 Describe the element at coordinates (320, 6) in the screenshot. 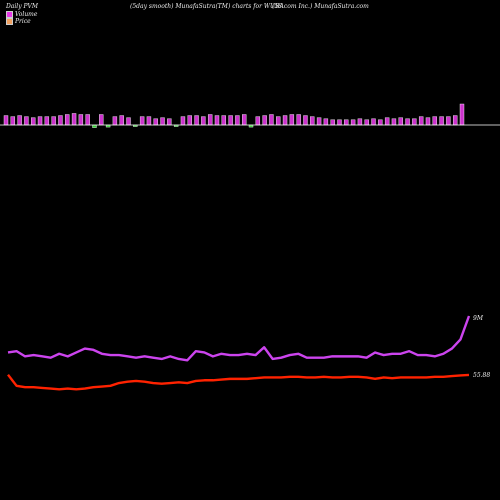

I see `company-label: (58.com Inc.) MunafaSutra.com` at that location.